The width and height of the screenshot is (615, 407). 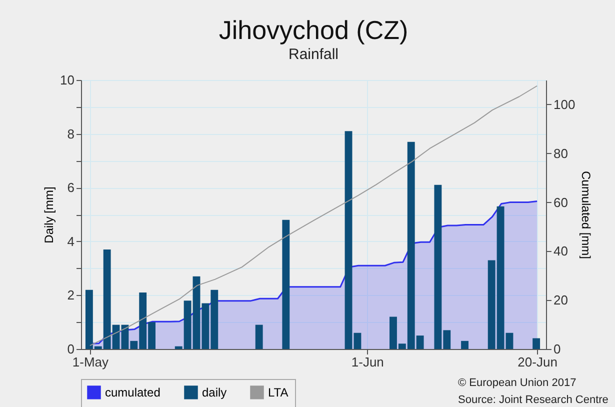 I want to click on y2-tick-label: 100, so click(x=565, y=104).